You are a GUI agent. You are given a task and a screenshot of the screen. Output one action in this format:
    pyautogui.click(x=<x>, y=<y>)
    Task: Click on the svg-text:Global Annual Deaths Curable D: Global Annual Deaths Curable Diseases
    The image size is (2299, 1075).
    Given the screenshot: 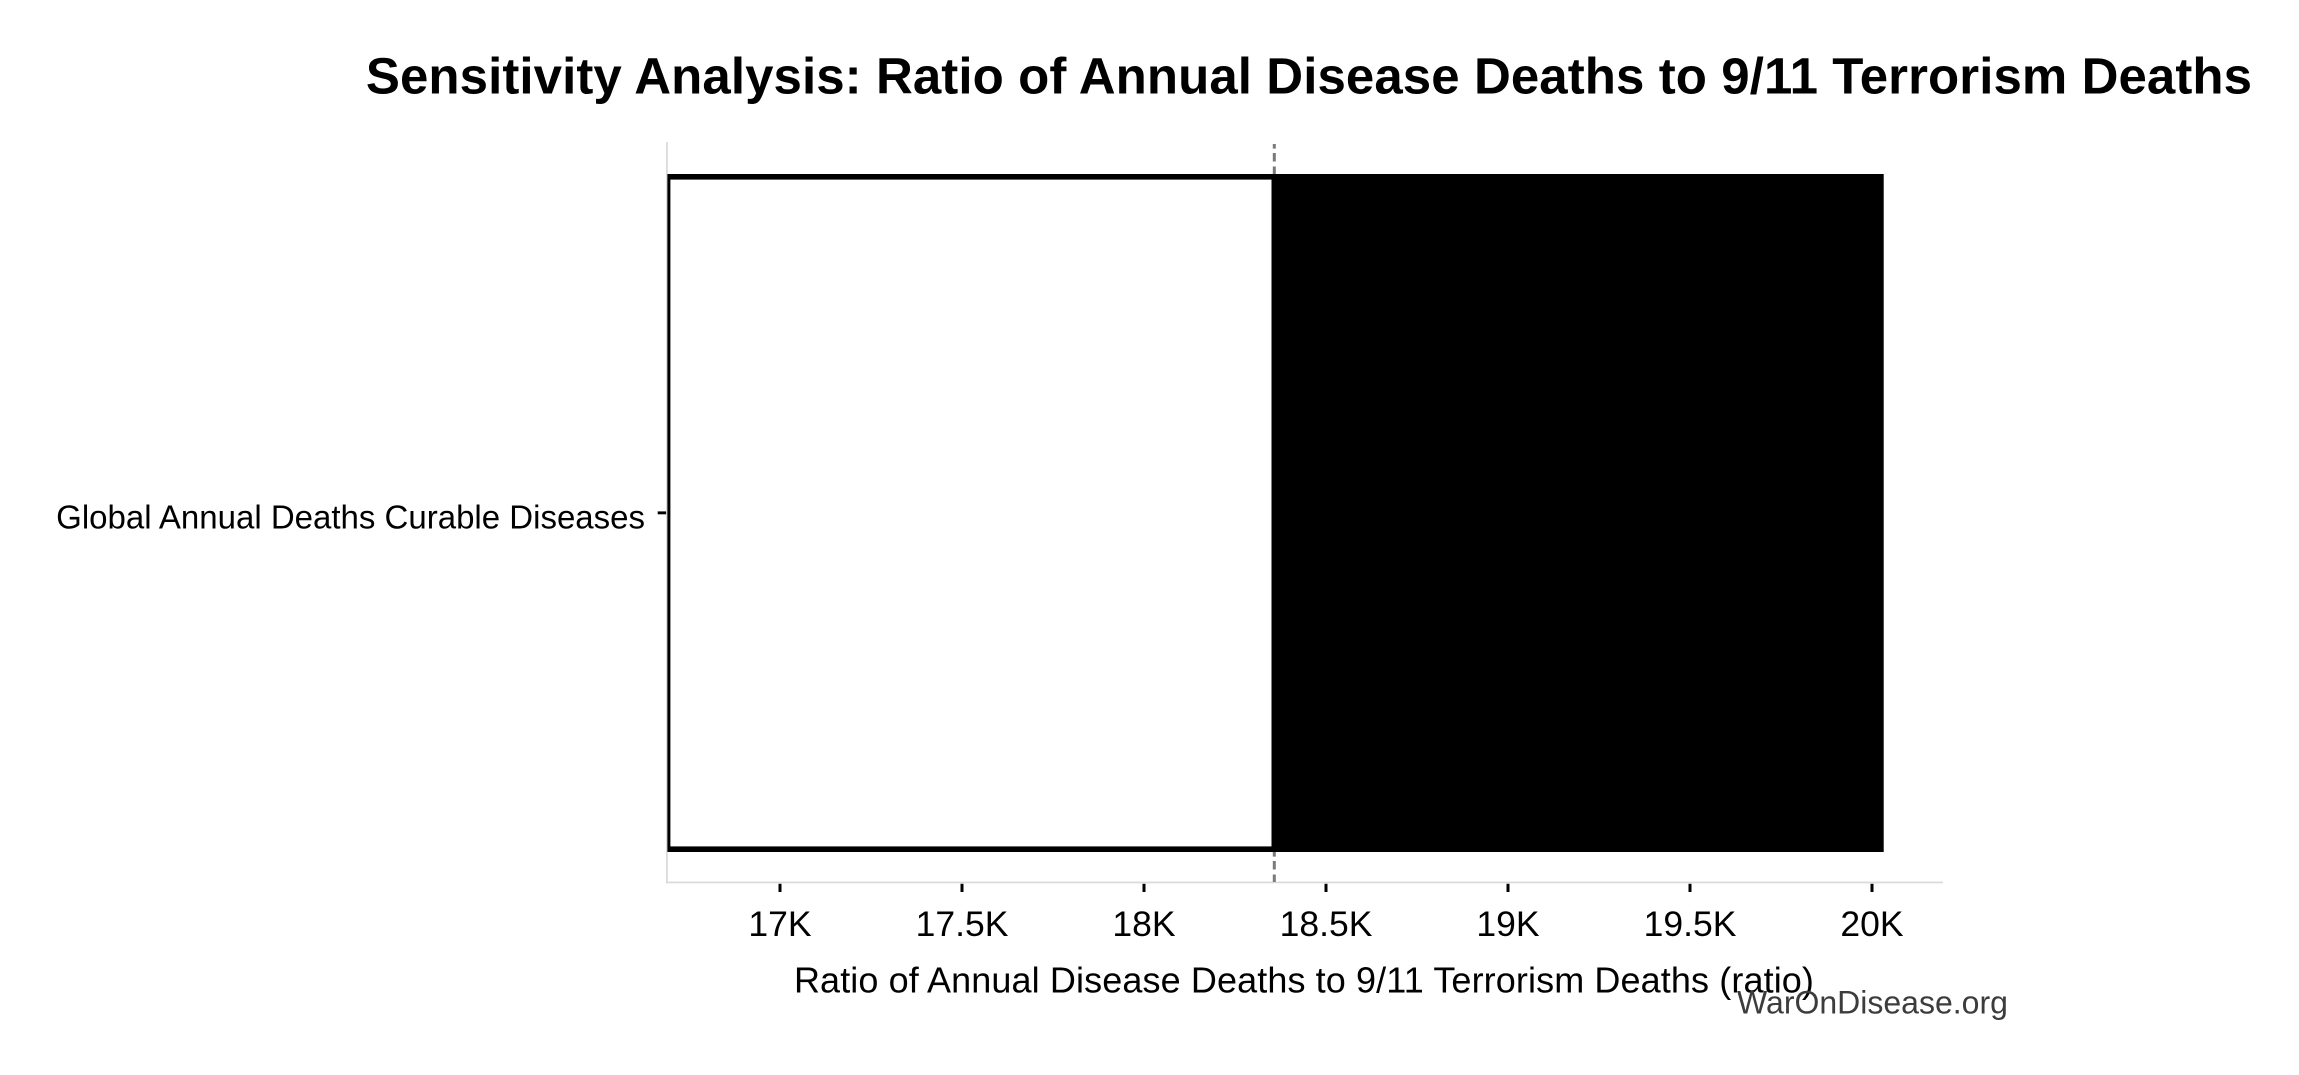 What is the action you would take?
    pyautogui.click(x=350, y=517)
    